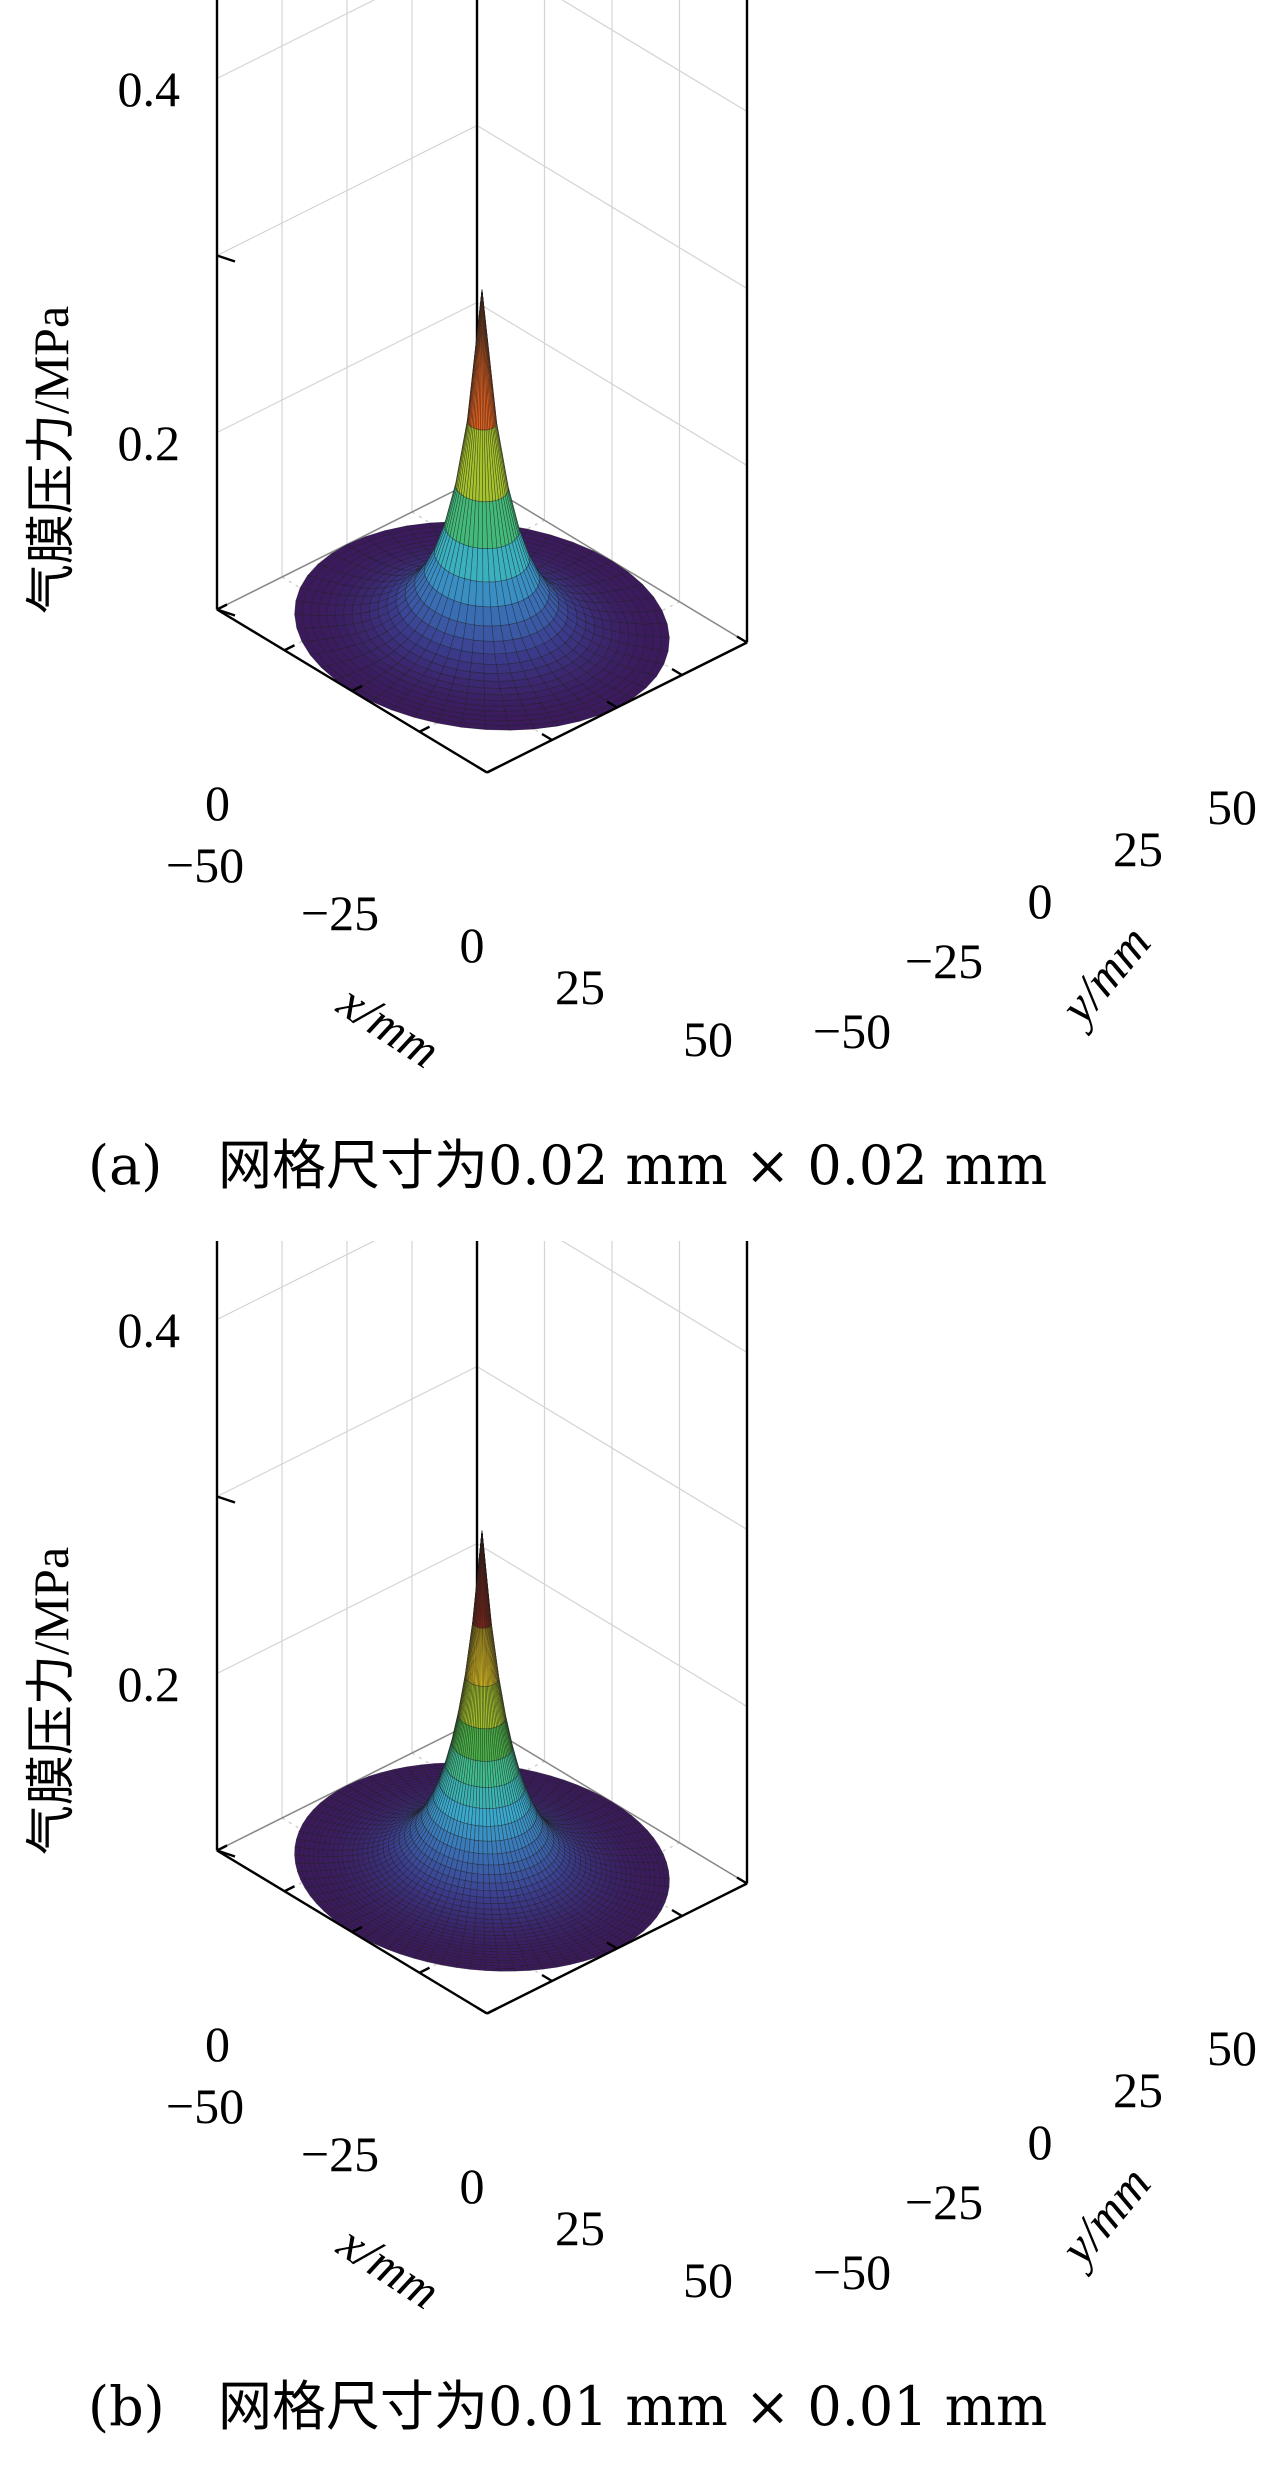  I want to click on chart-a-front-axes, so click(482, 688).